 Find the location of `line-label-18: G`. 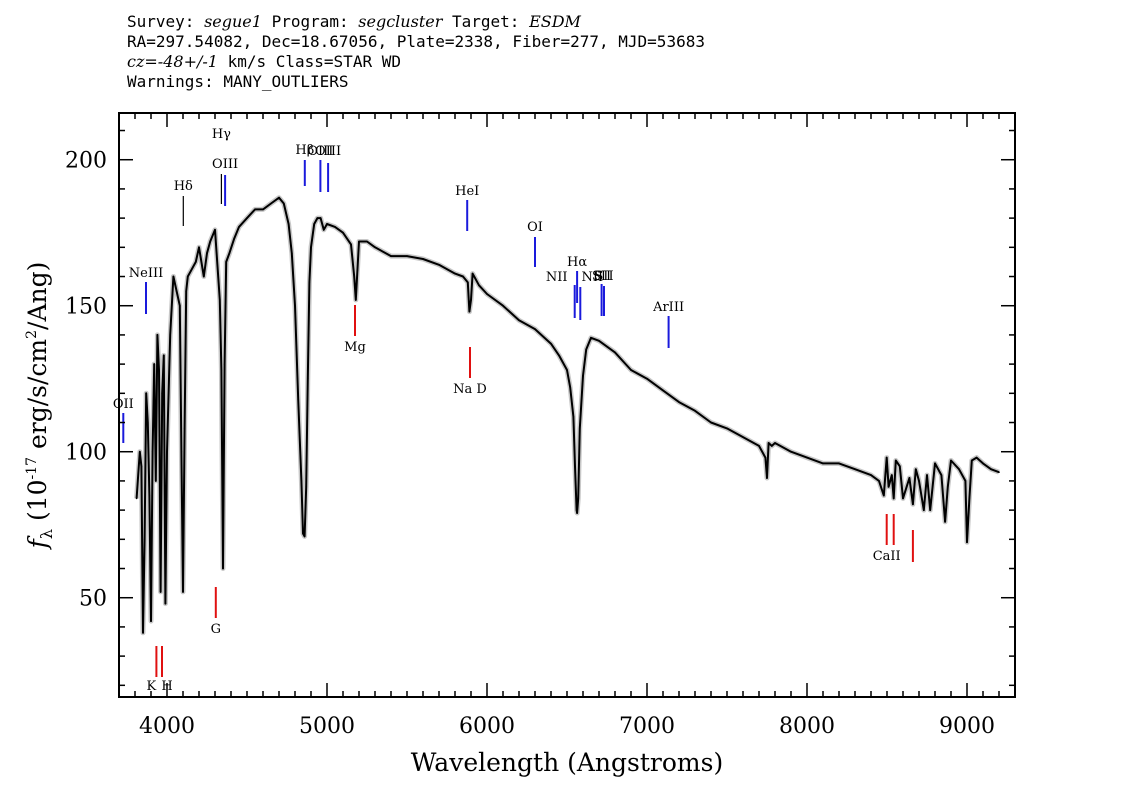

line-label-18: G is located at coordinates (216, 629).